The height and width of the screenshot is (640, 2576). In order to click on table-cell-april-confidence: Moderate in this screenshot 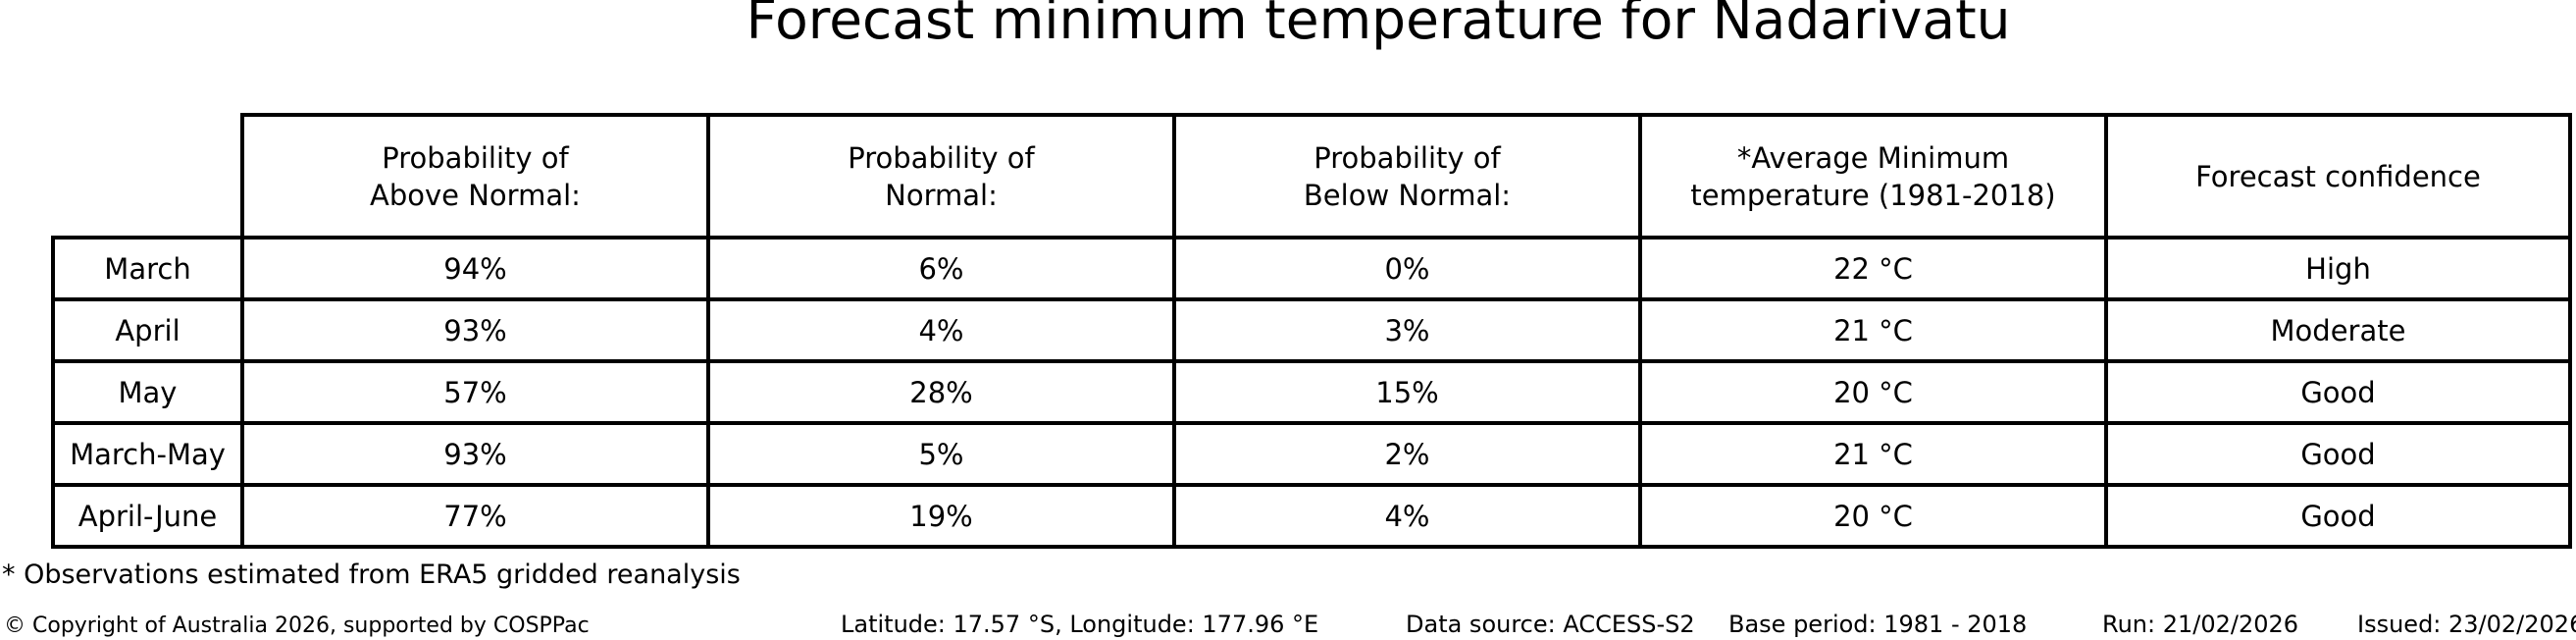, I will do `click(2338, 330)`.